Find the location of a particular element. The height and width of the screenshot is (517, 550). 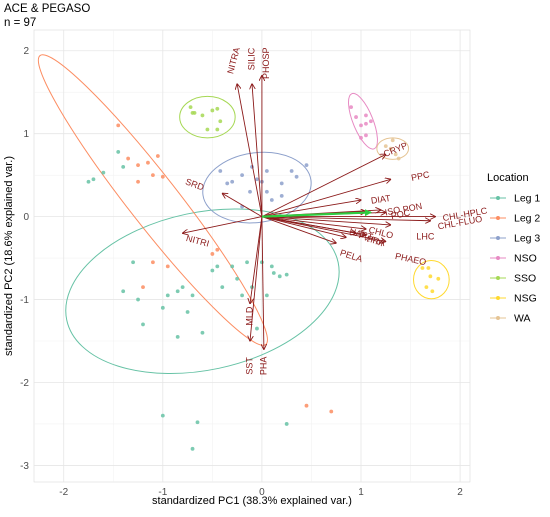

y-tick-label: -1 is located at coordinates (24, 300).